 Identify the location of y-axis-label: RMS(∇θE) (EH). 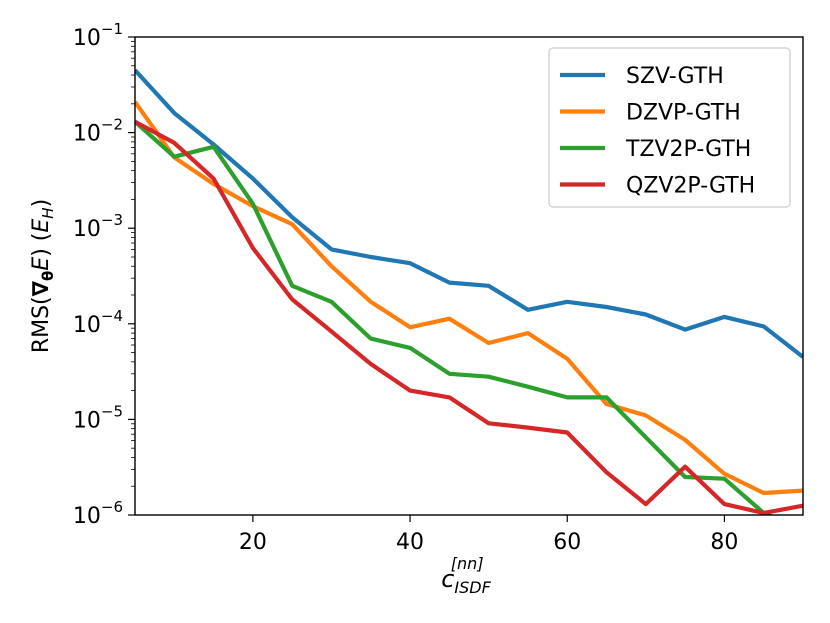
(43, 276).